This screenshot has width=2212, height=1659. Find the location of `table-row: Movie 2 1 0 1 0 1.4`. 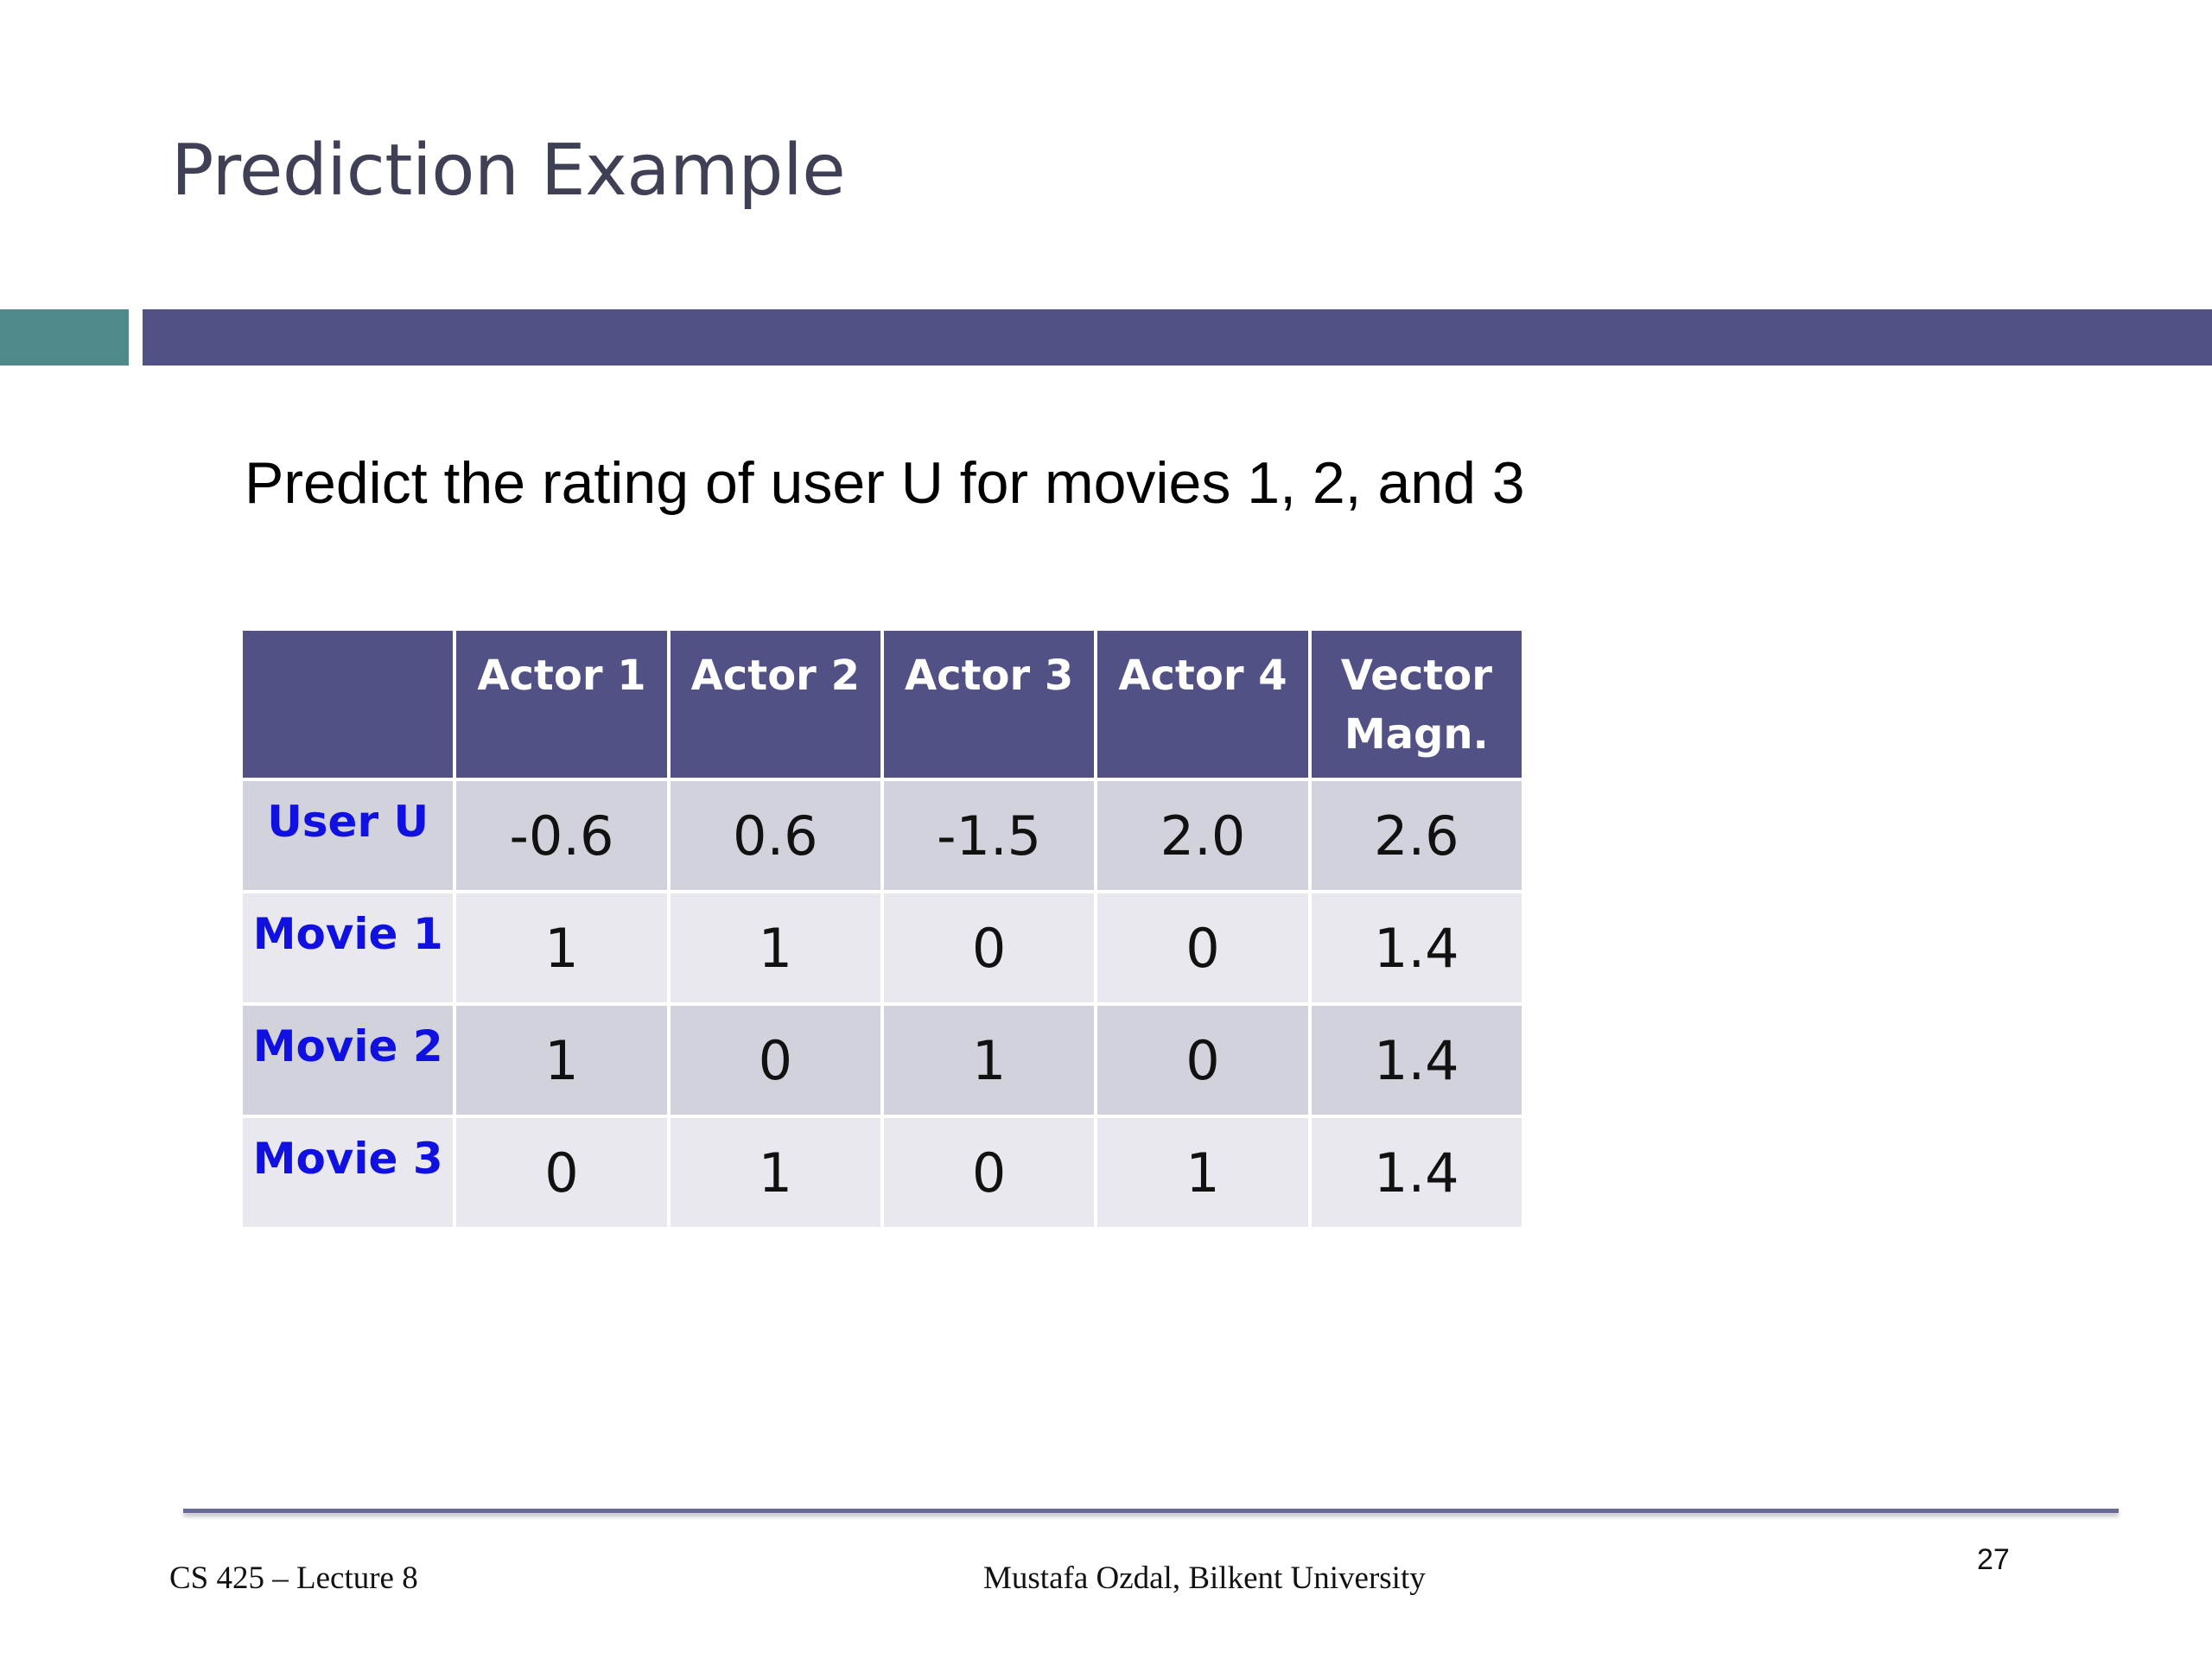

table-row: Movie 2 1 0 1 0 1.4 is located at coordinates (882, 1060).